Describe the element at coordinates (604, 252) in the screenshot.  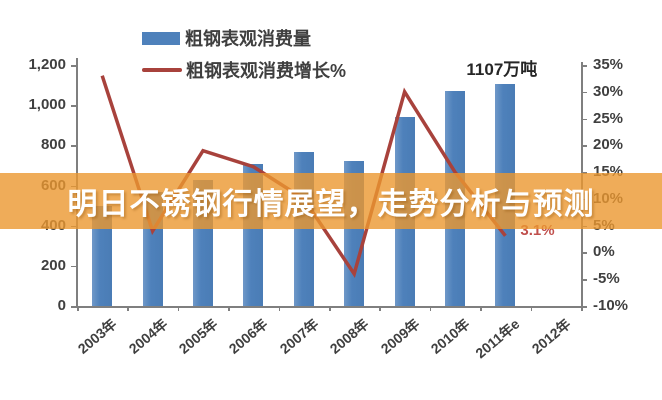
I see `right-axis-tick-label: 0%` at that location.